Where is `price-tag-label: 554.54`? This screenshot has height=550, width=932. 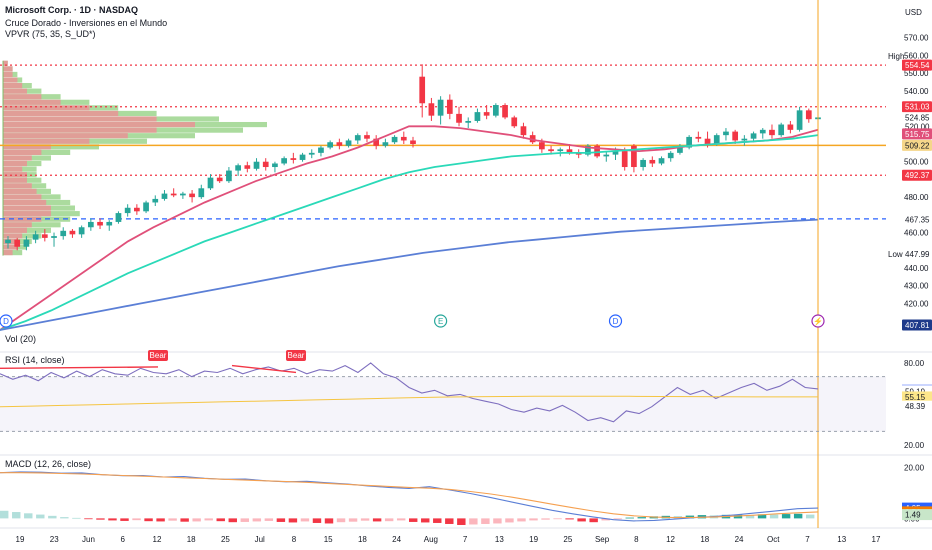
price-tag-label: 554.54 is located at coordinates (917, 65).